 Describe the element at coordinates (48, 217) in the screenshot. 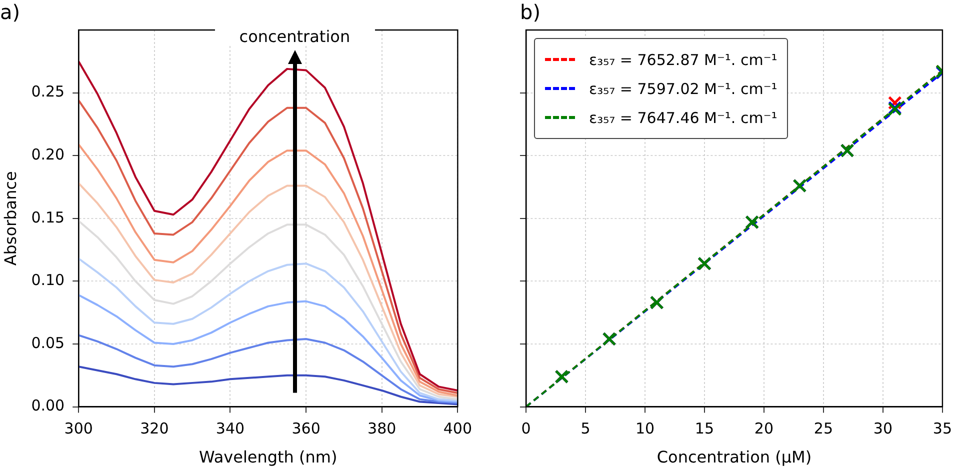

I see `y-tick-label: 0.15` at that location.